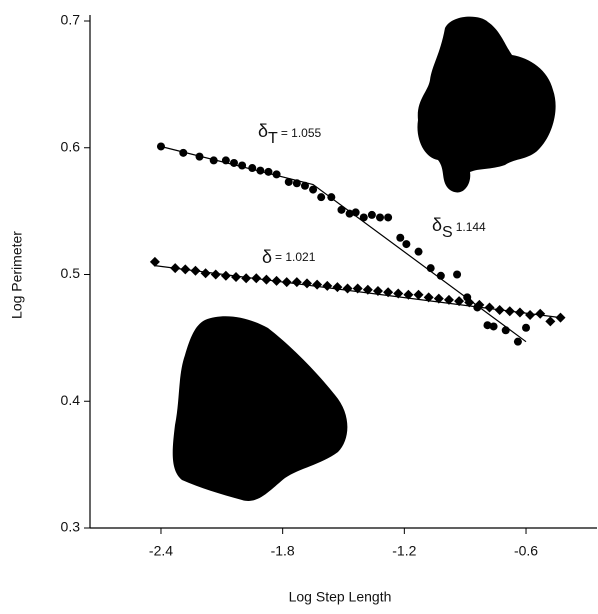  I want to click on annotation: δS 1.144, so click(459, 228).